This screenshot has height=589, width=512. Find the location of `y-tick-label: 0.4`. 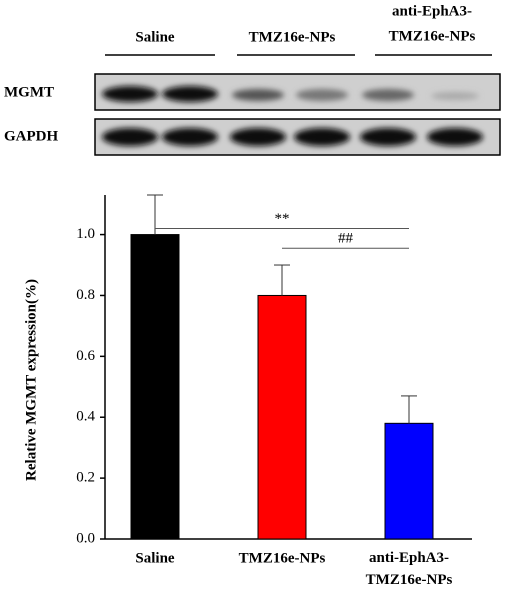

y-tick-label: 0.4 is located at coordinates (85, 417).